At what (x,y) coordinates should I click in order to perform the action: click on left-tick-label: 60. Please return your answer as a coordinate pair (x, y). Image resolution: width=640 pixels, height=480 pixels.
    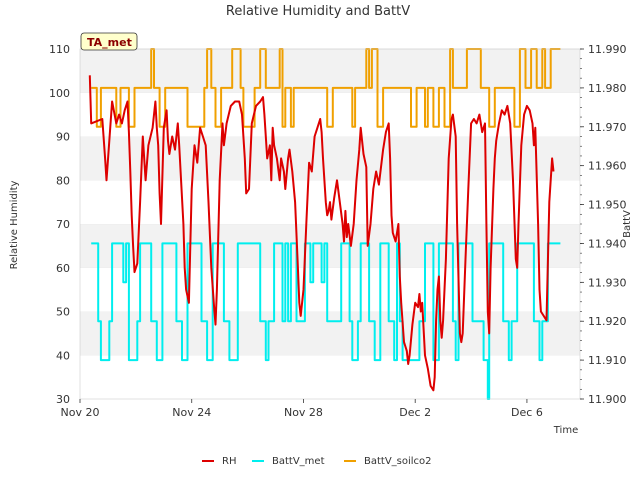
    Looking at the image, I should click on (63, 268).